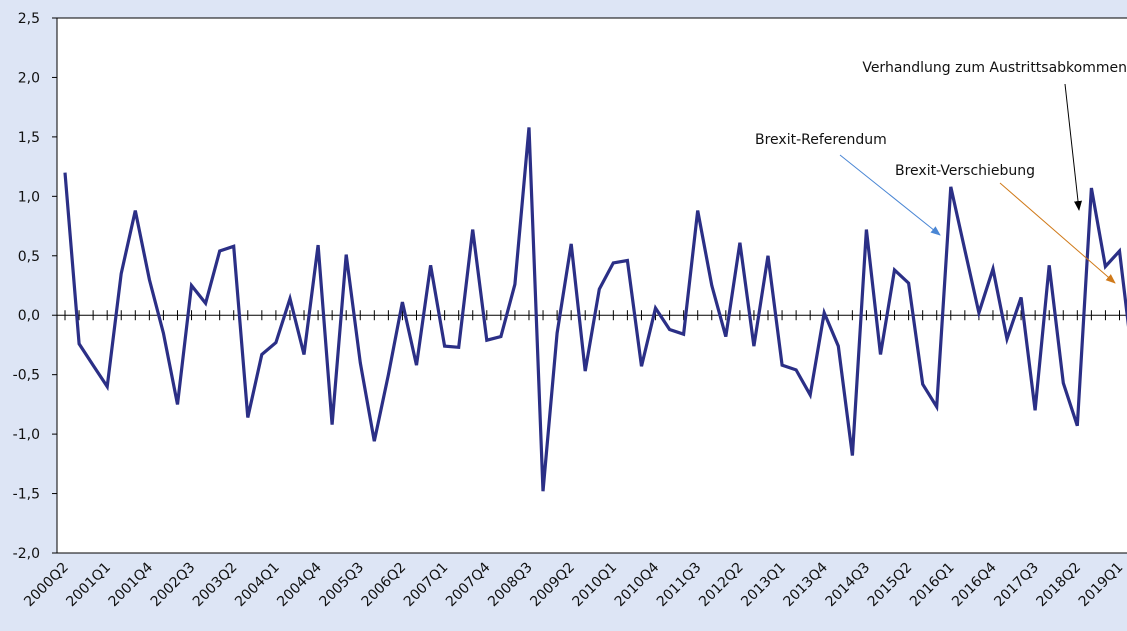 Image resolution: width=1127 pixels, height=631 pixels. What do you see at coordinates (299, 584) in the screenshot?
I see `x-tick-label: 2004Q4` at bounding box center [299, 584].